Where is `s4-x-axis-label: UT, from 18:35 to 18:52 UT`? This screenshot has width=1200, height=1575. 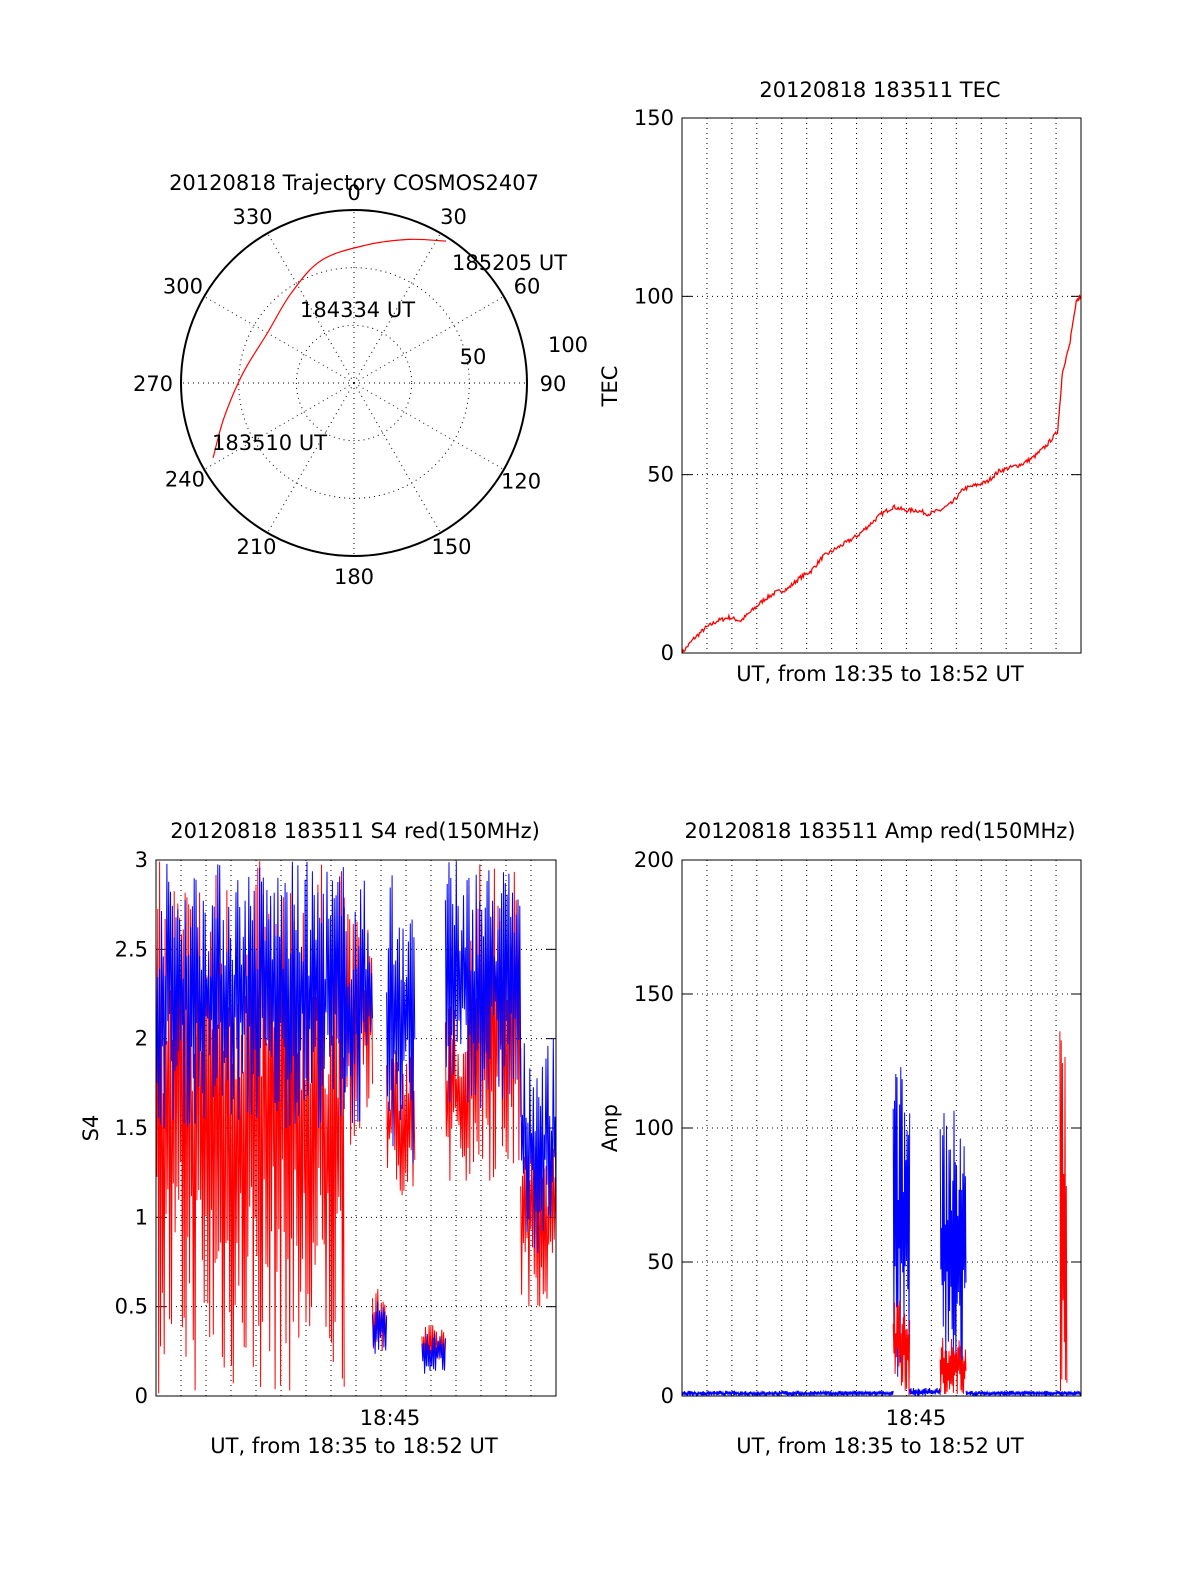 s4-x-axis-label: UT, from 18:35 to 18:52 UT is located at coordinates (354, 1446).